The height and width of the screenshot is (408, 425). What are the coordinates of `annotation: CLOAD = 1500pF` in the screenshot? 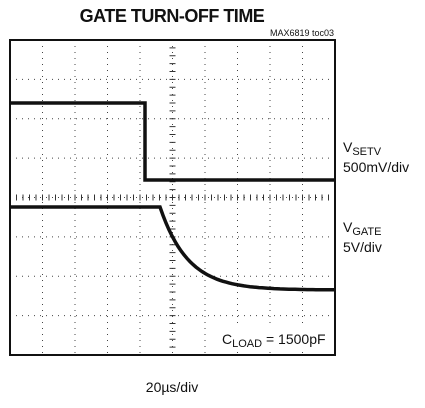 It's located at (274, 340).